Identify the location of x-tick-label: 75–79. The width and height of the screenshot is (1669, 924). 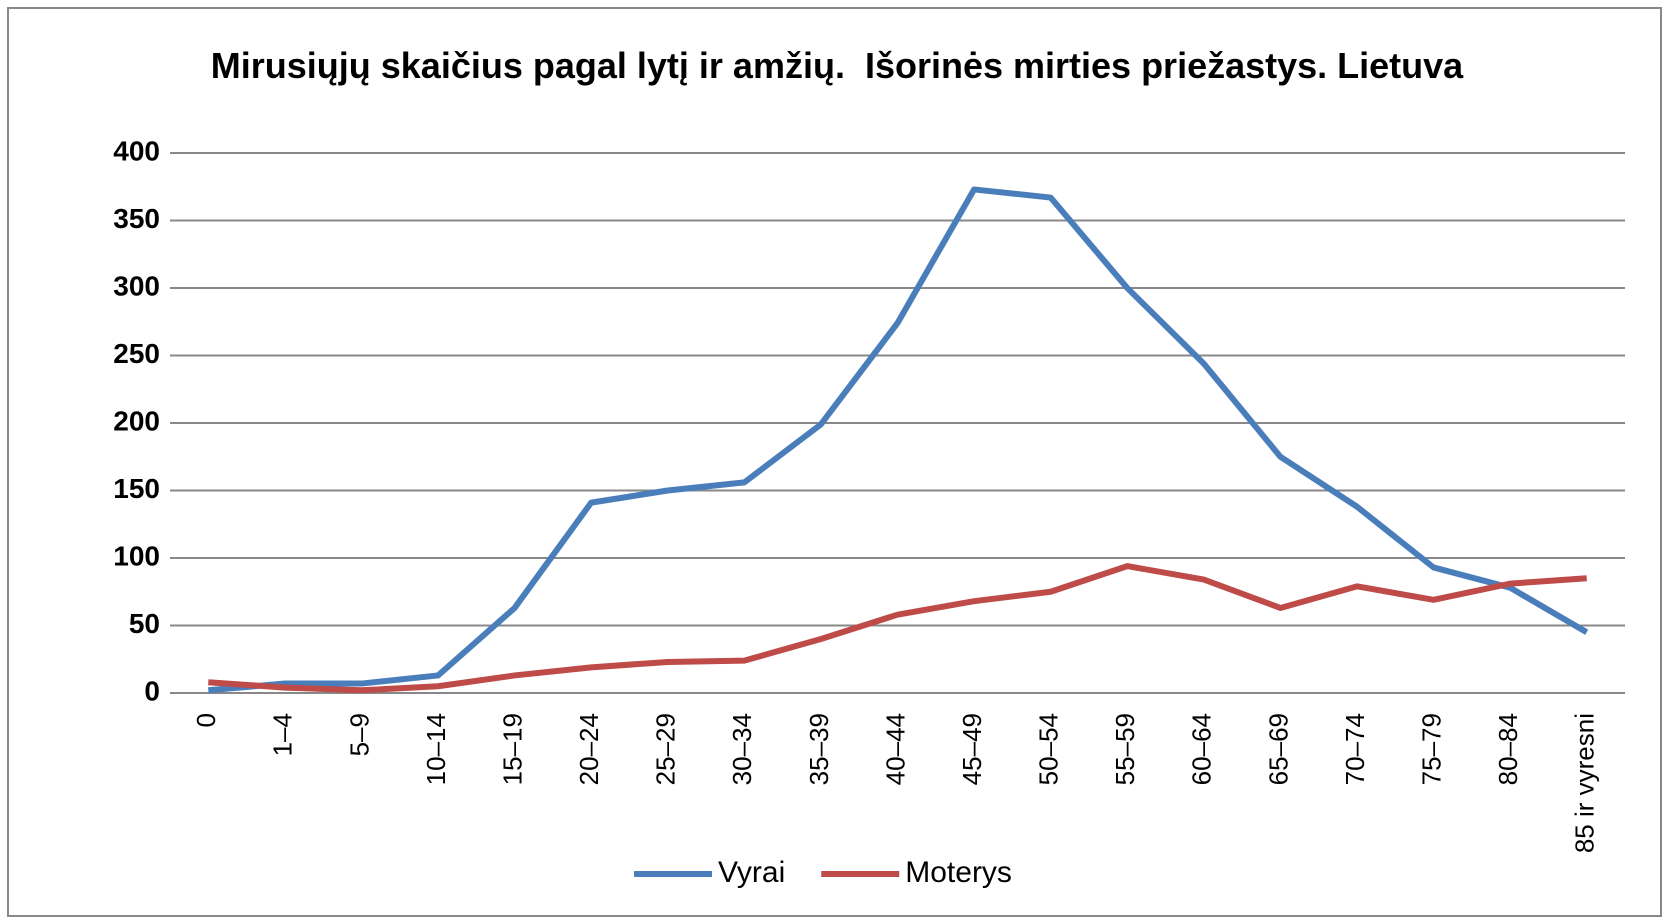
(1431, 749).